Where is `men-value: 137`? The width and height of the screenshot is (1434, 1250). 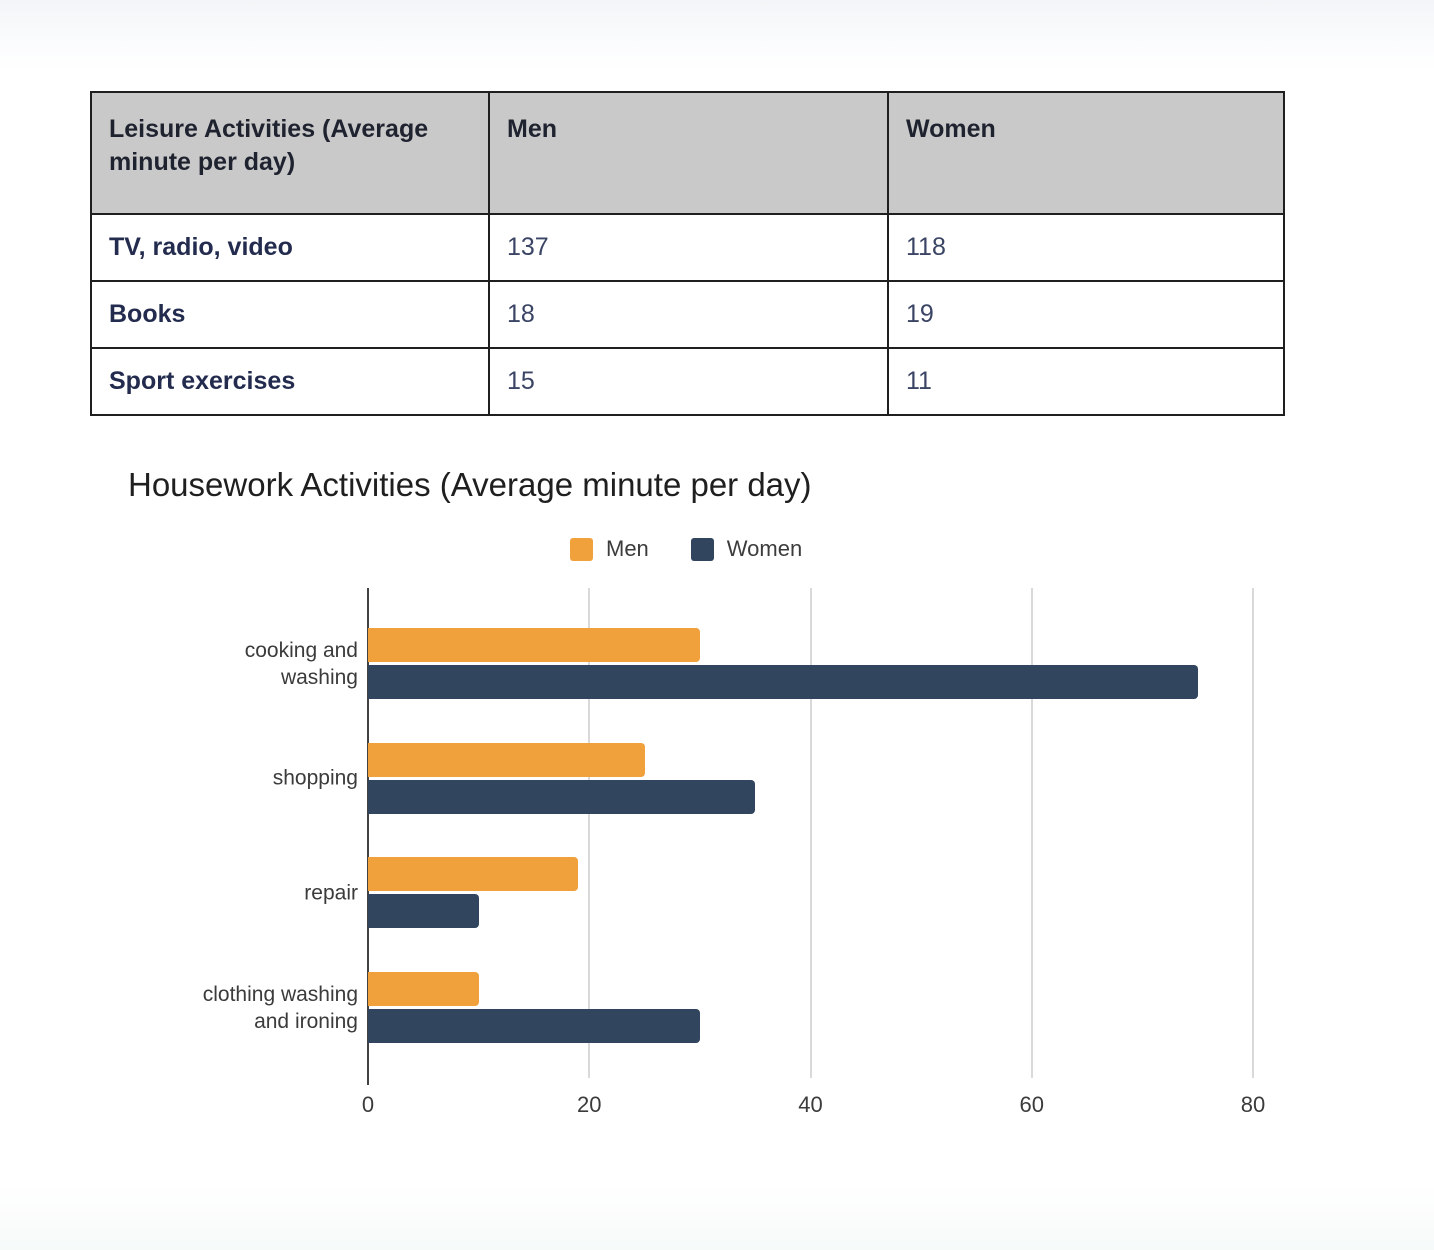
men-value: 137 is located at coordinates (688, 247).